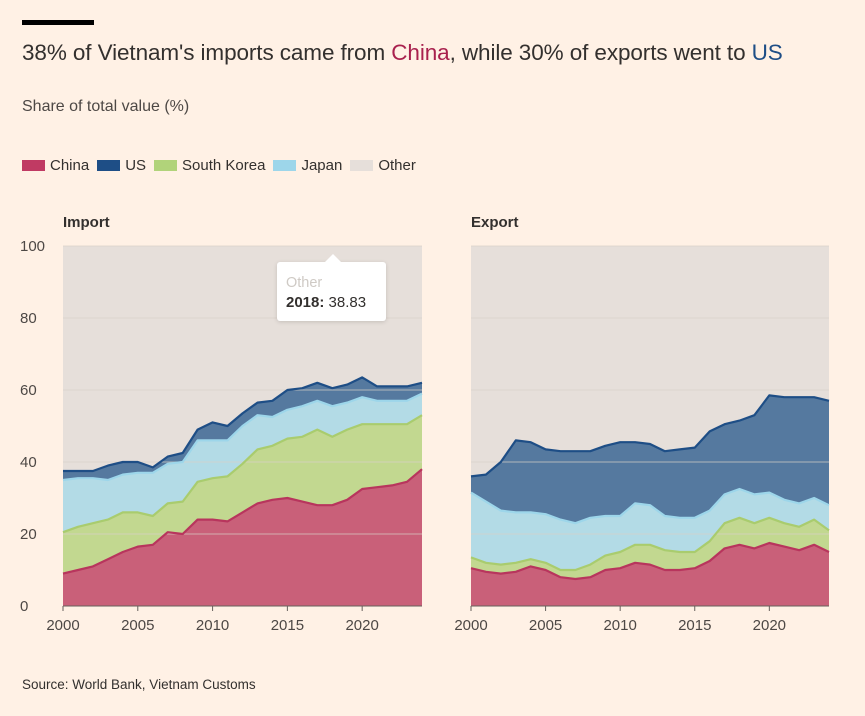 The width and height of the screenshot is (865, 716). I want to click on import-panel-title: Import, so click(86, 222).